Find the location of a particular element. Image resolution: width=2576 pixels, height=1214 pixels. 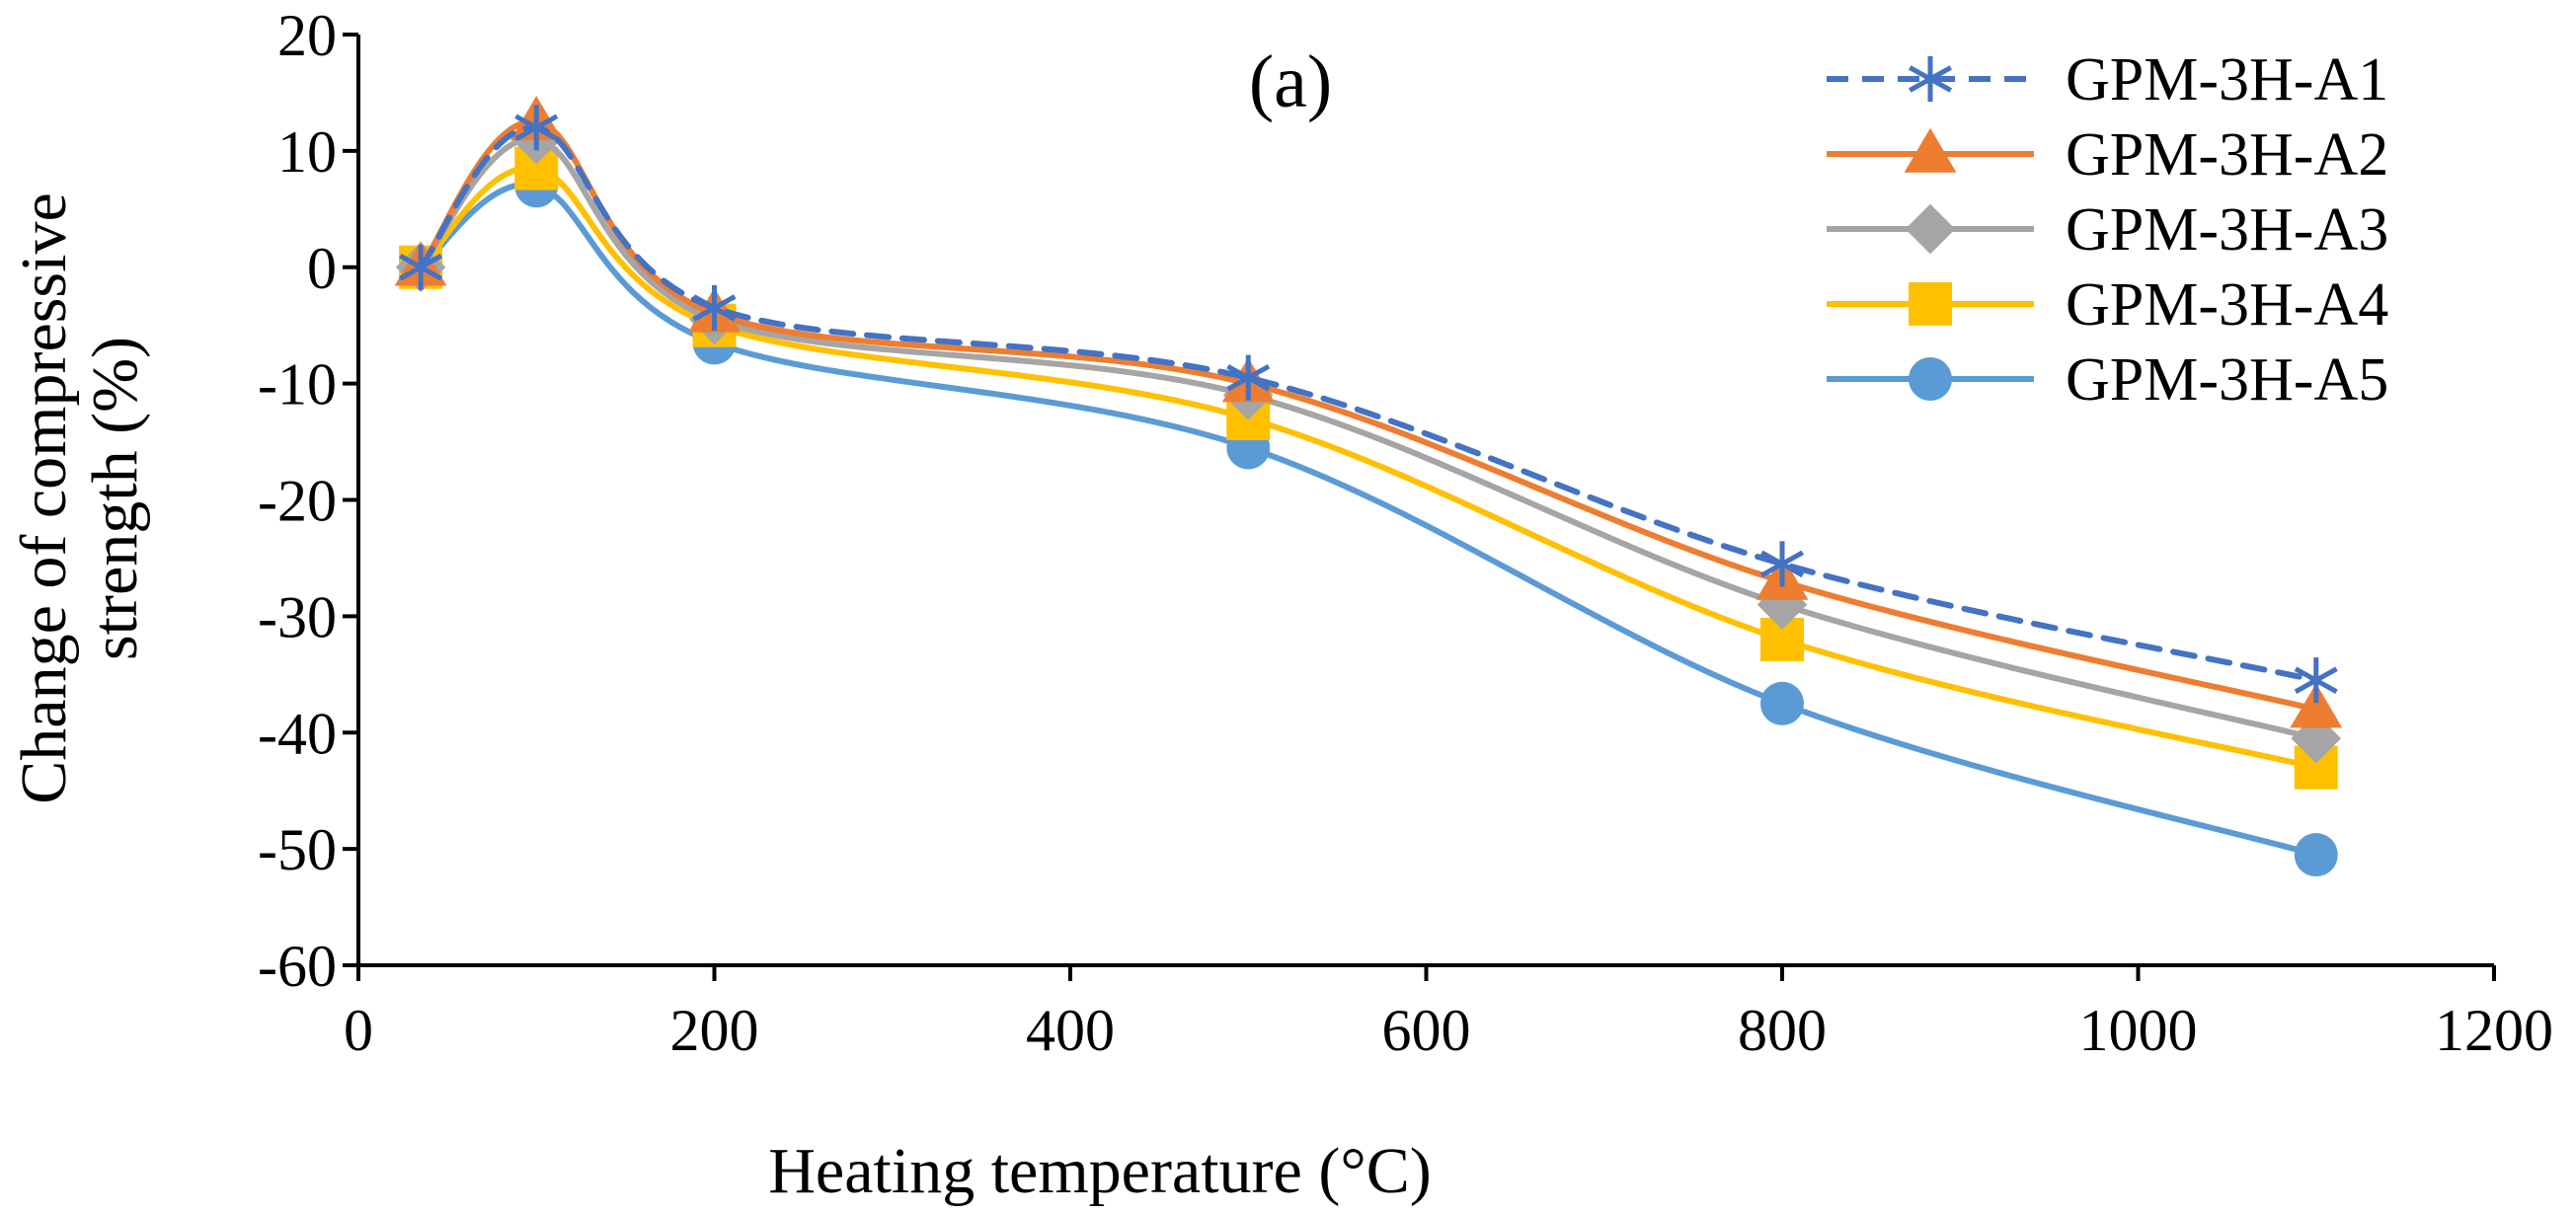

x-tick-label: 0 is located at coordinates (358, 1030).